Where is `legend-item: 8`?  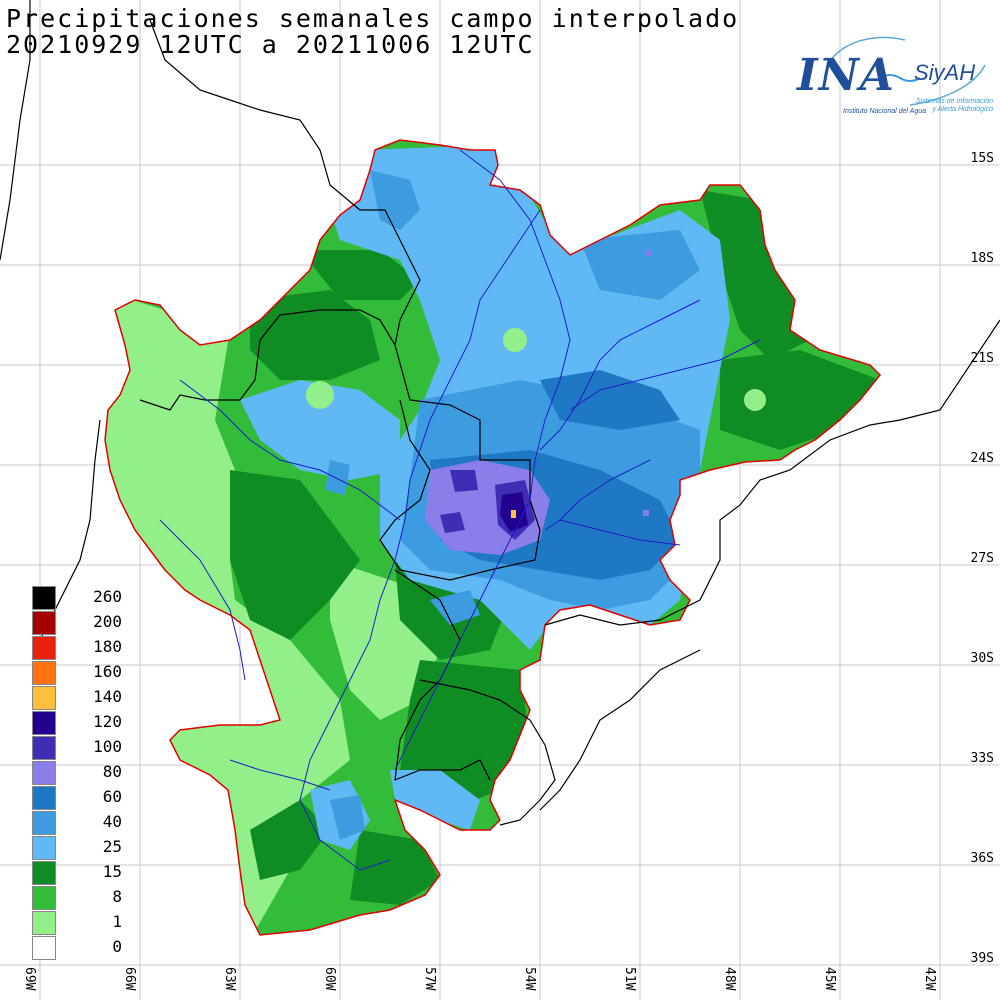 legend-item: 8 is located at coordinates (76, 897).